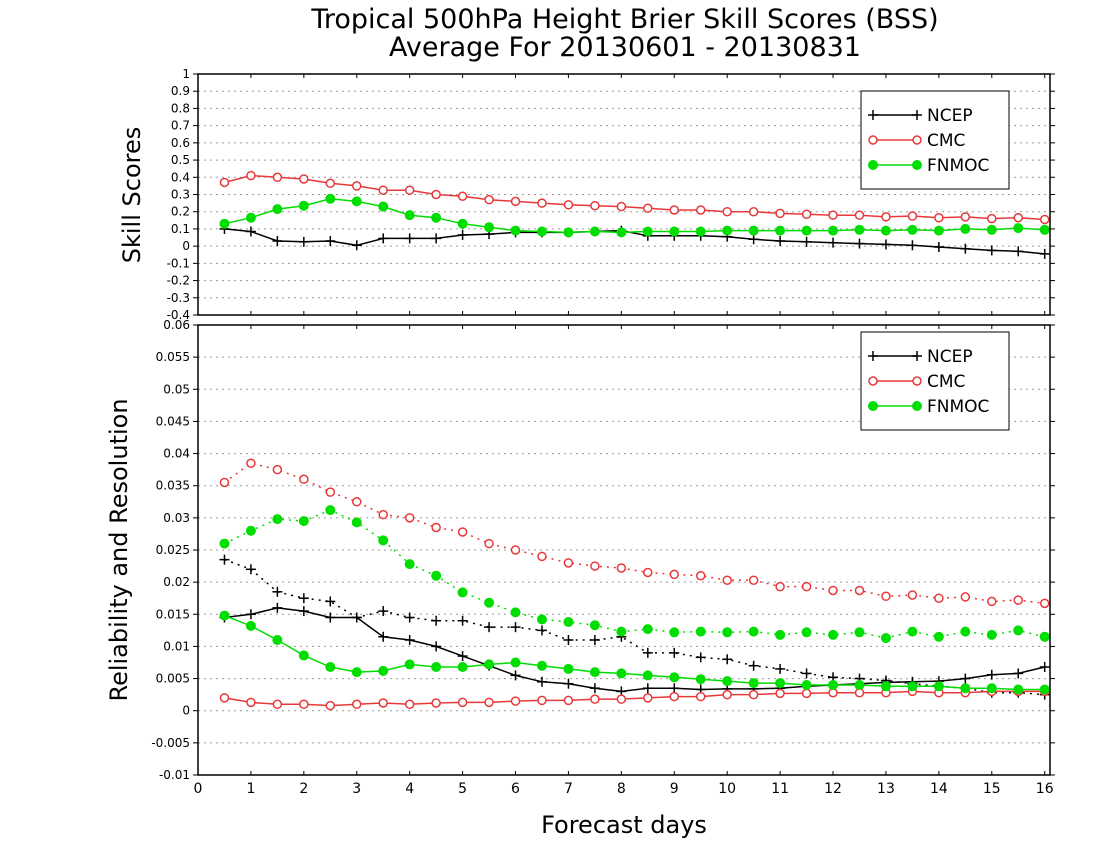 The height and width of the screenshot is (850, 1100). I want to click on x-tick-label: 6, so click(515, 789).